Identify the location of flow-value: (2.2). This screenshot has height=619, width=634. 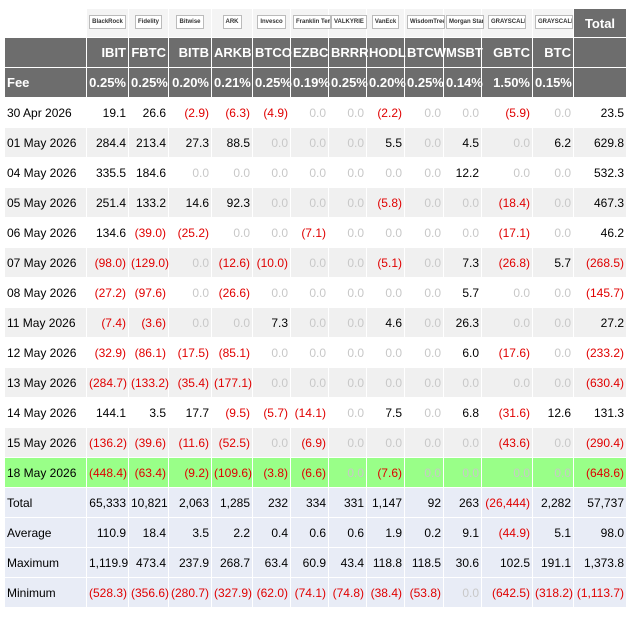
(385, 112).